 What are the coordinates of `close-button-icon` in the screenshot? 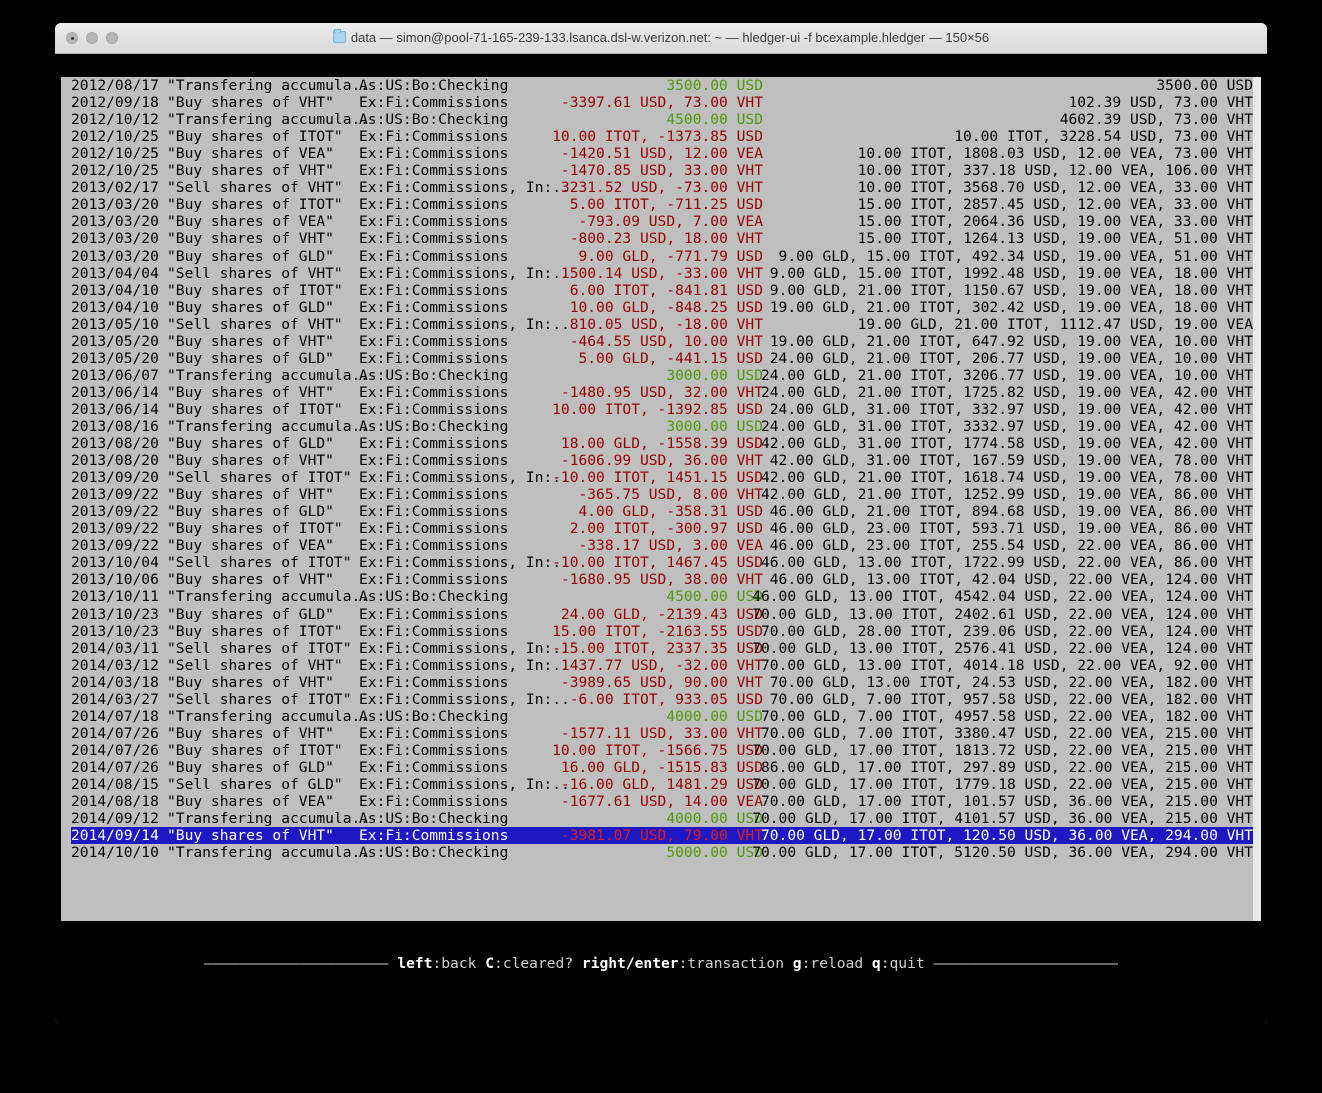 It's located at (72, 38).